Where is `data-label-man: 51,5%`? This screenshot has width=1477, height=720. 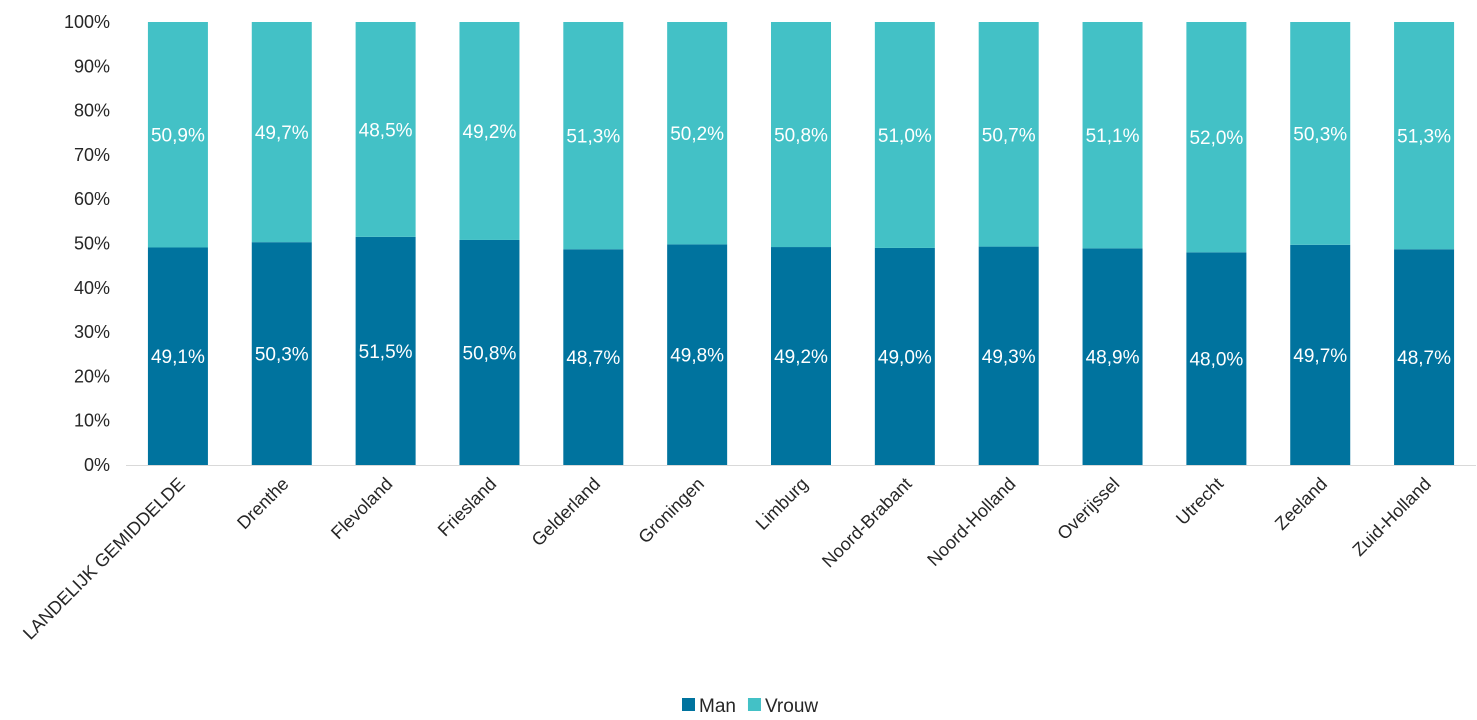
data-label-man: 51,5% is located at coordinates (386, 352).